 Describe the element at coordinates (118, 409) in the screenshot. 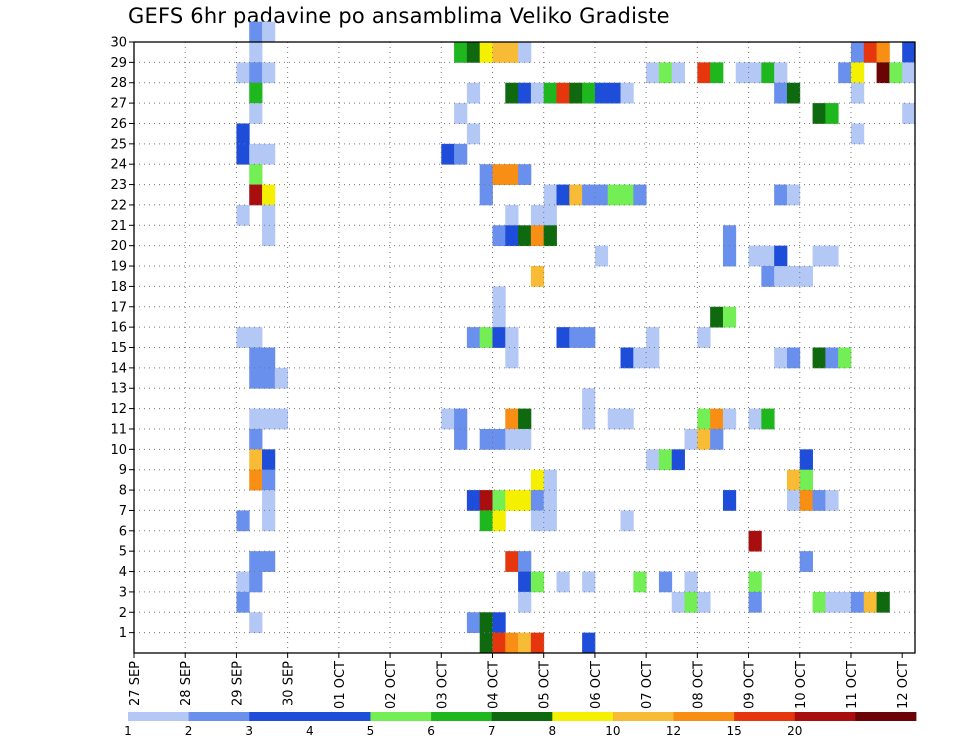

I see `y-tick-label: 12` at that location.